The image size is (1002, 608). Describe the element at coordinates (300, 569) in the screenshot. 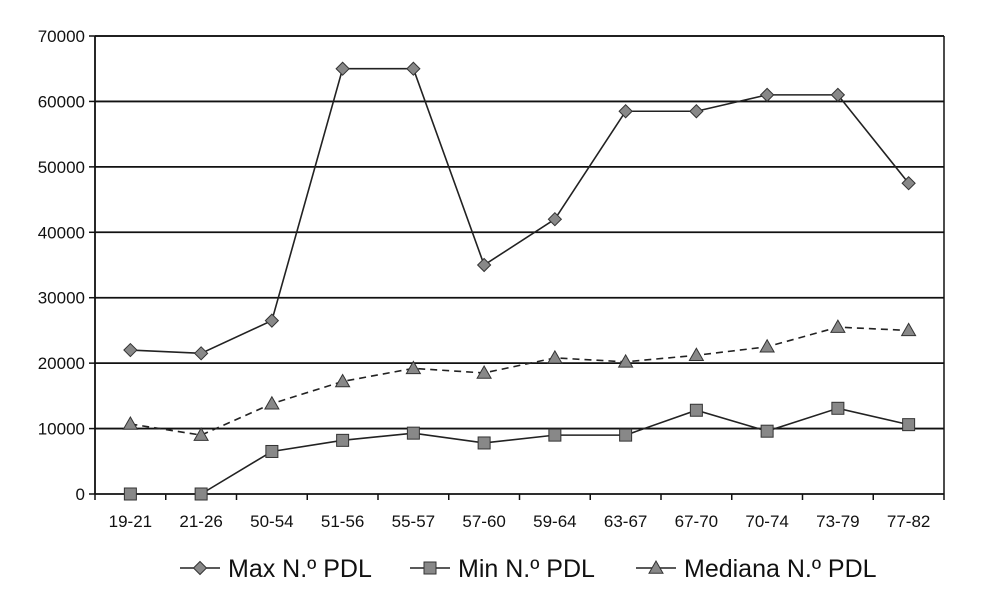

I see `legend-label: Max N.º PDL` at that location.